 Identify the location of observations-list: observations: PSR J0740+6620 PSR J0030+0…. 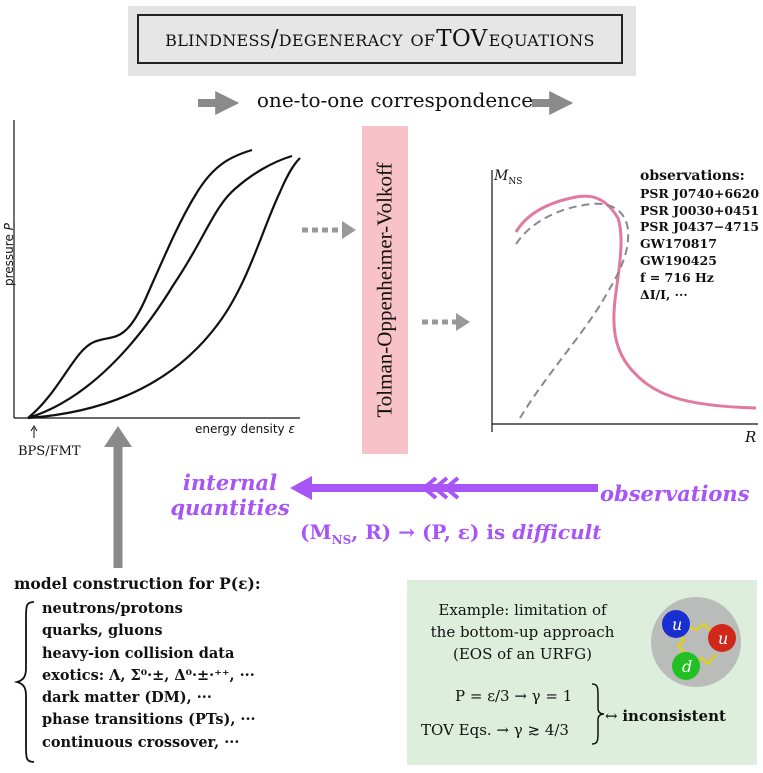
(699, 235).